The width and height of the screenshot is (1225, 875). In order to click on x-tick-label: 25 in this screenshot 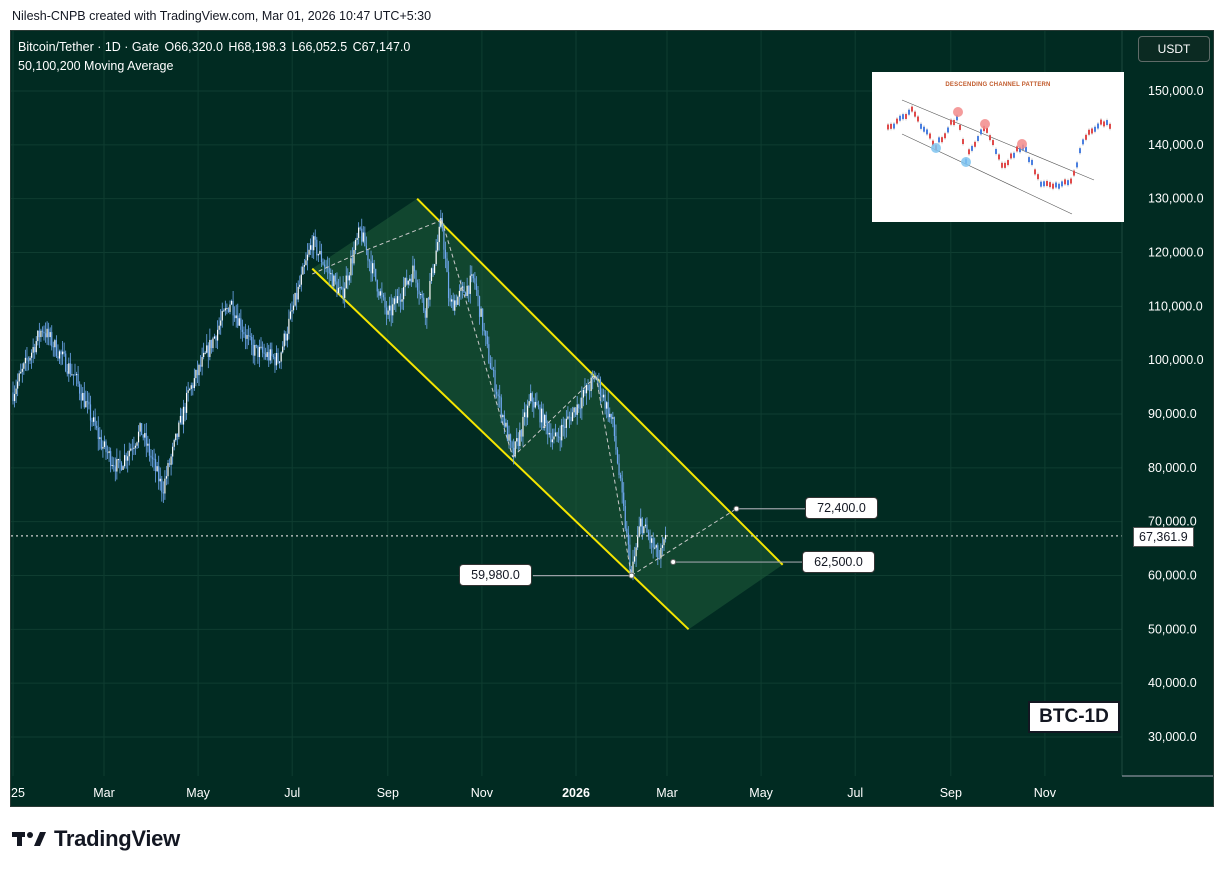, I will do `click(18, 793)`.